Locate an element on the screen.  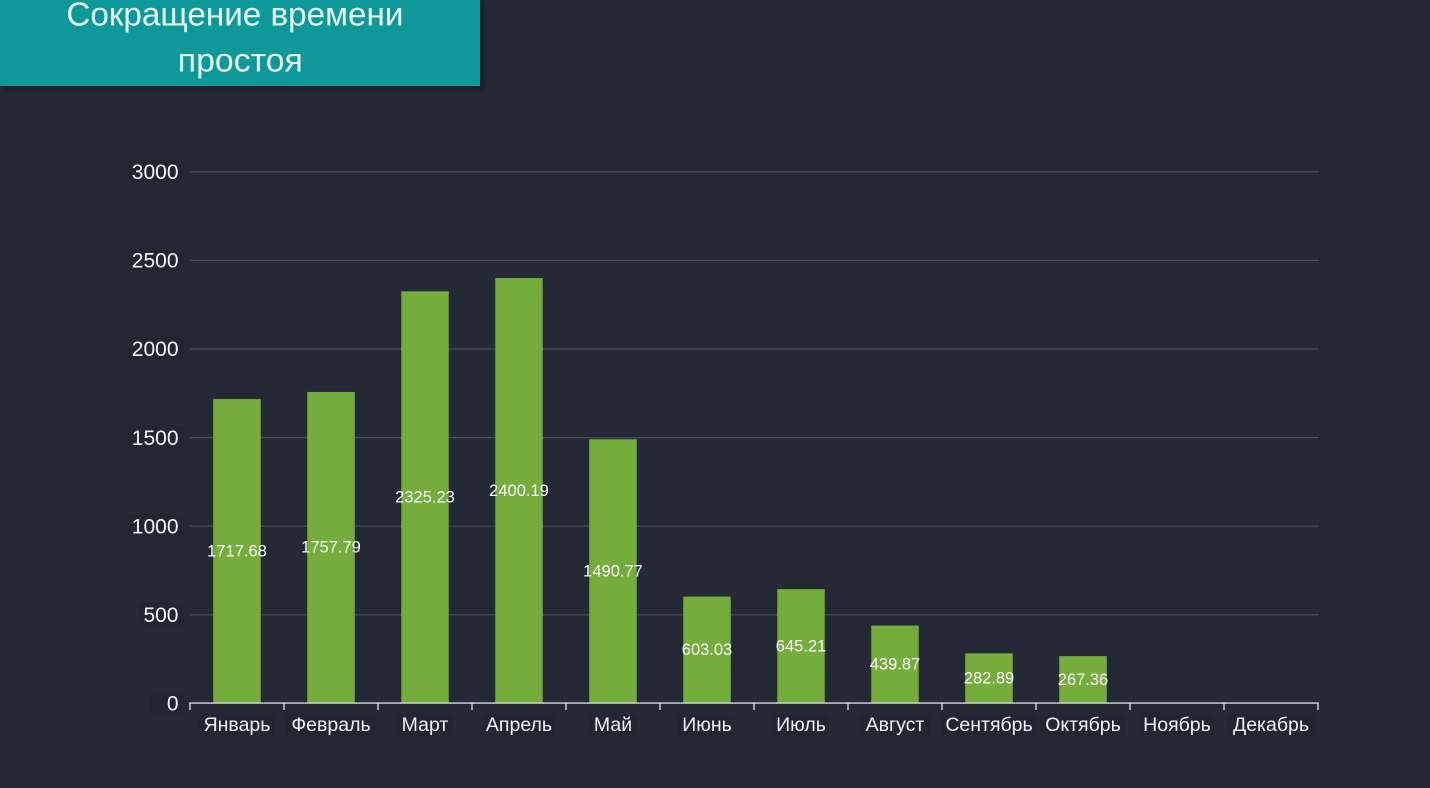
svg-text: Июнь is located at coordinates (707, 725).